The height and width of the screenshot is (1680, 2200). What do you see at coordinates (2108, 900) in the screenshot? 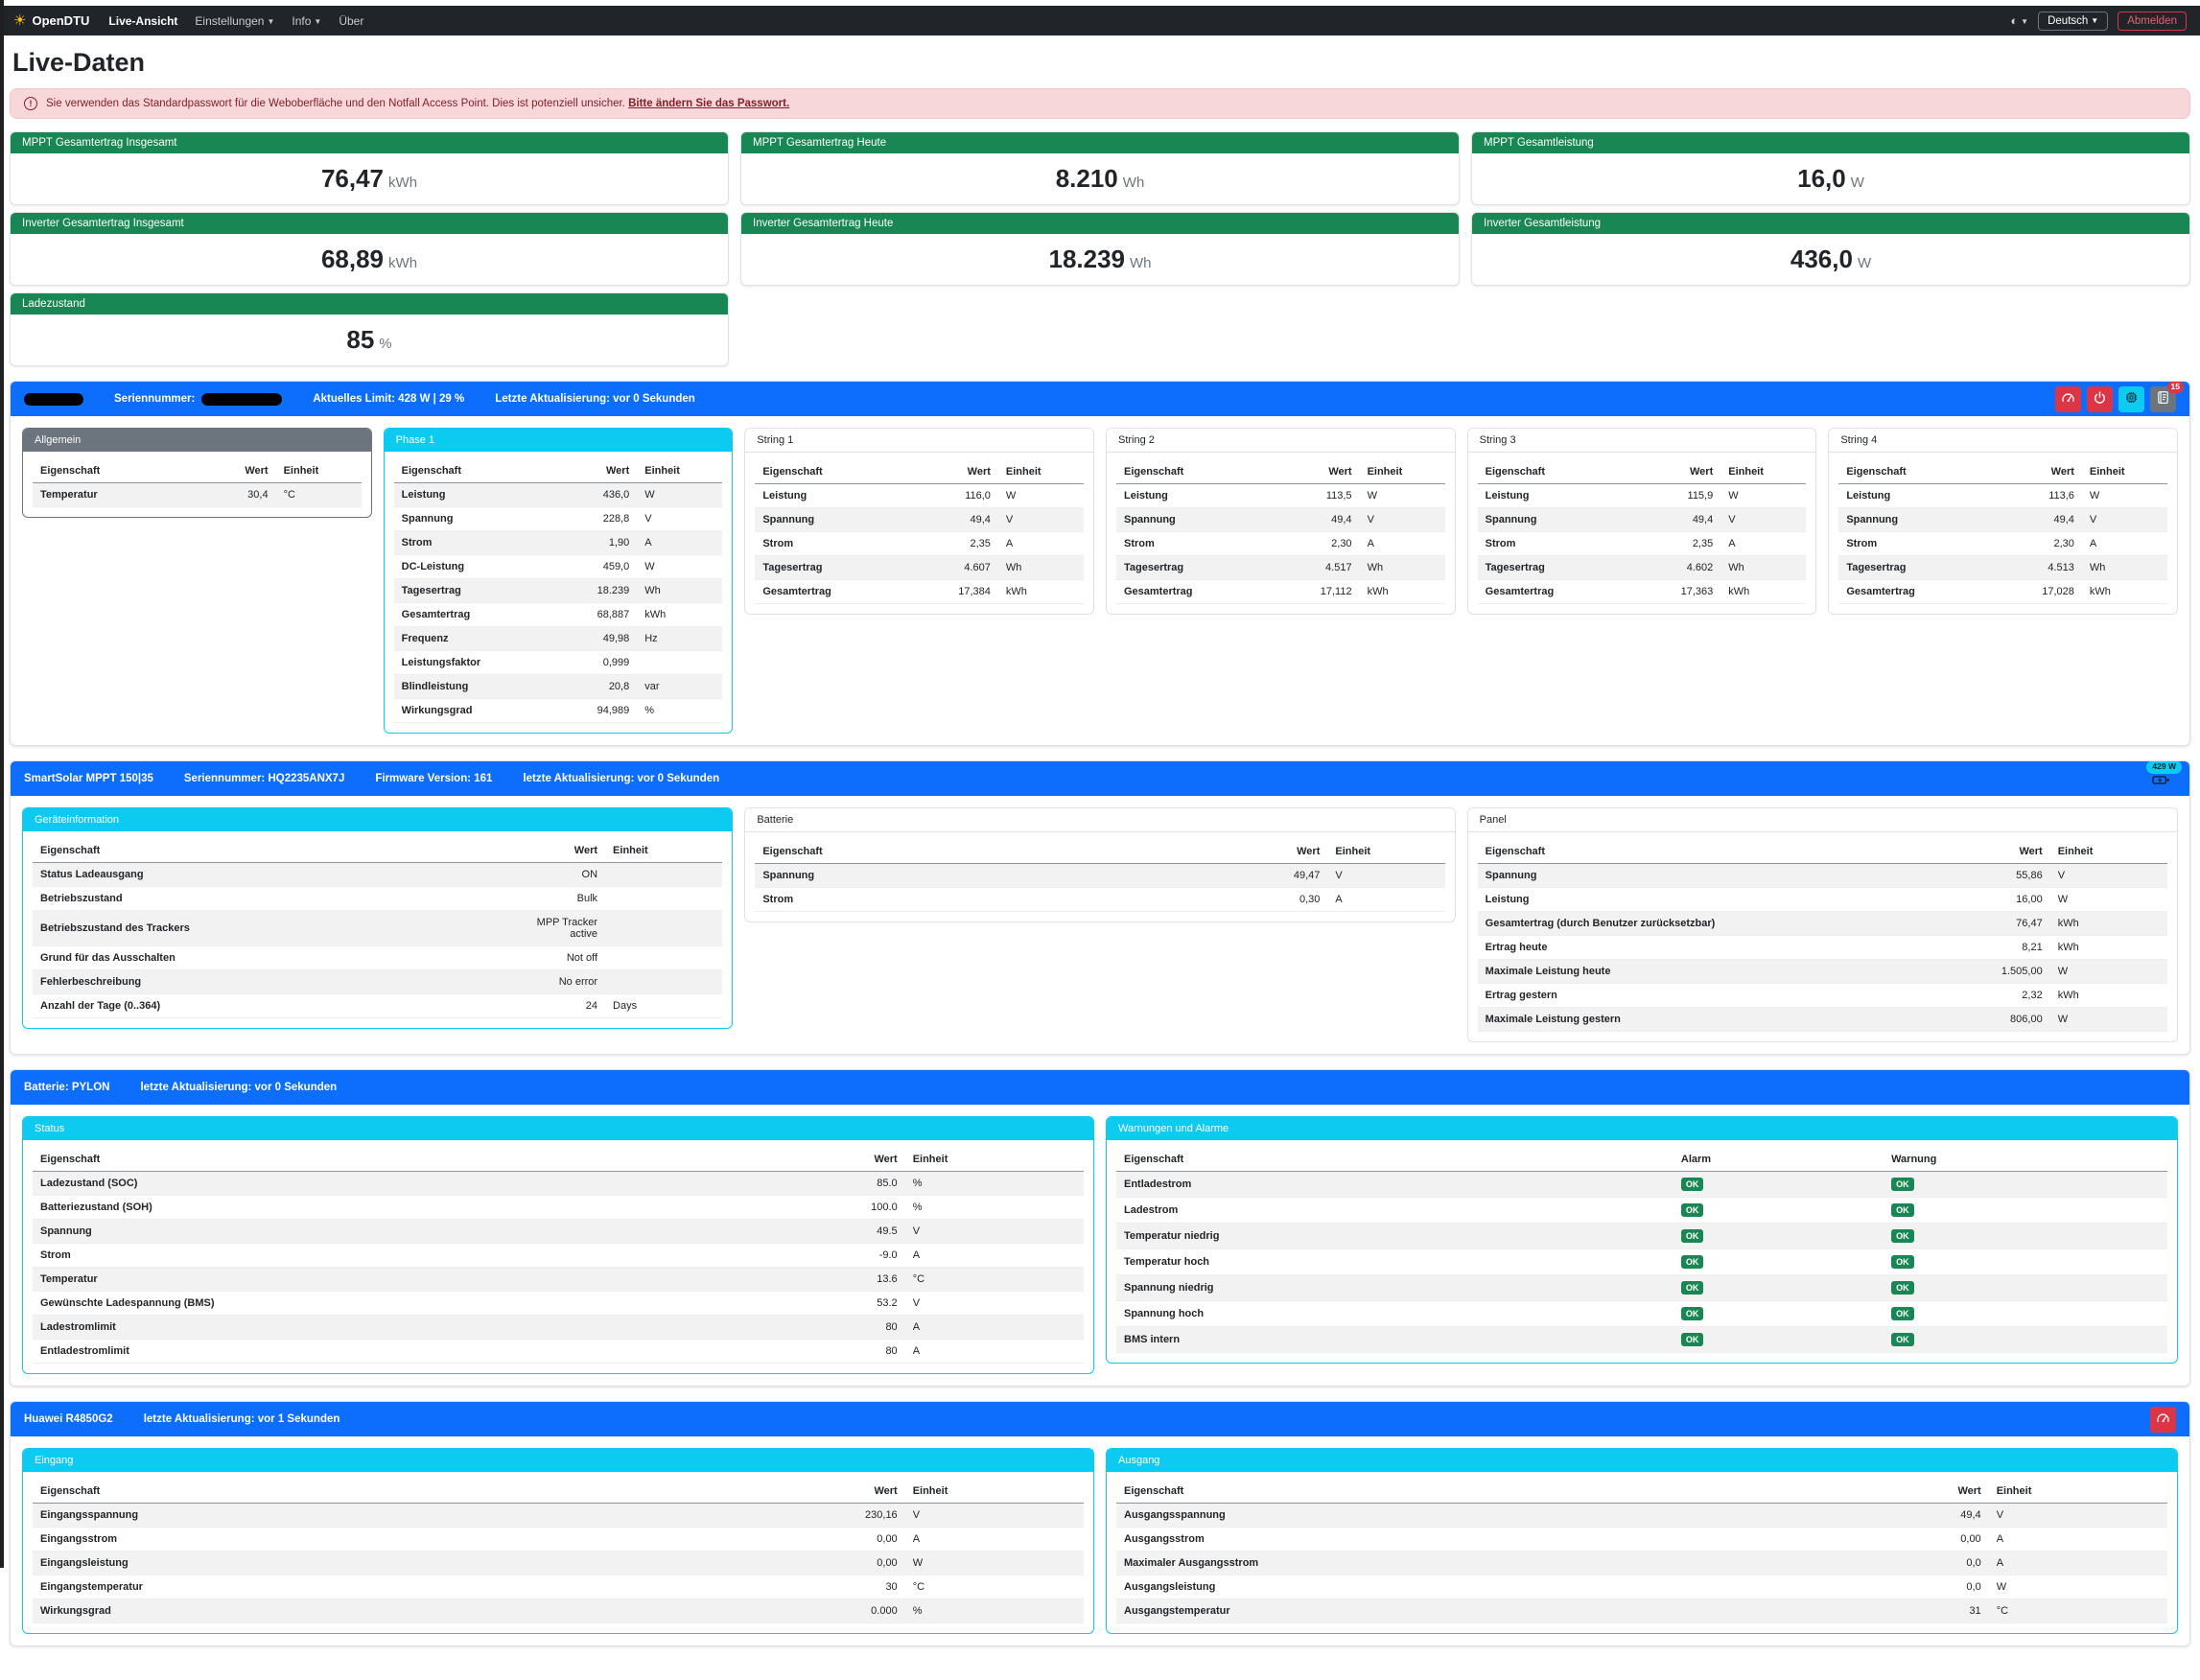
I see `unit-cell: W` at bounding box center [2108, 900].